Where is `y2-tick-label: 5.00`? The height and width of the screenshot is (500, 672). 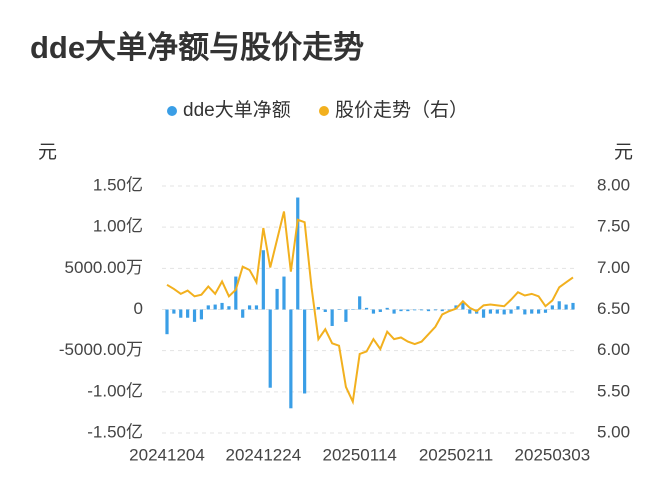 y2-tick-label: 5.00 is located at coordinates (613, 431).